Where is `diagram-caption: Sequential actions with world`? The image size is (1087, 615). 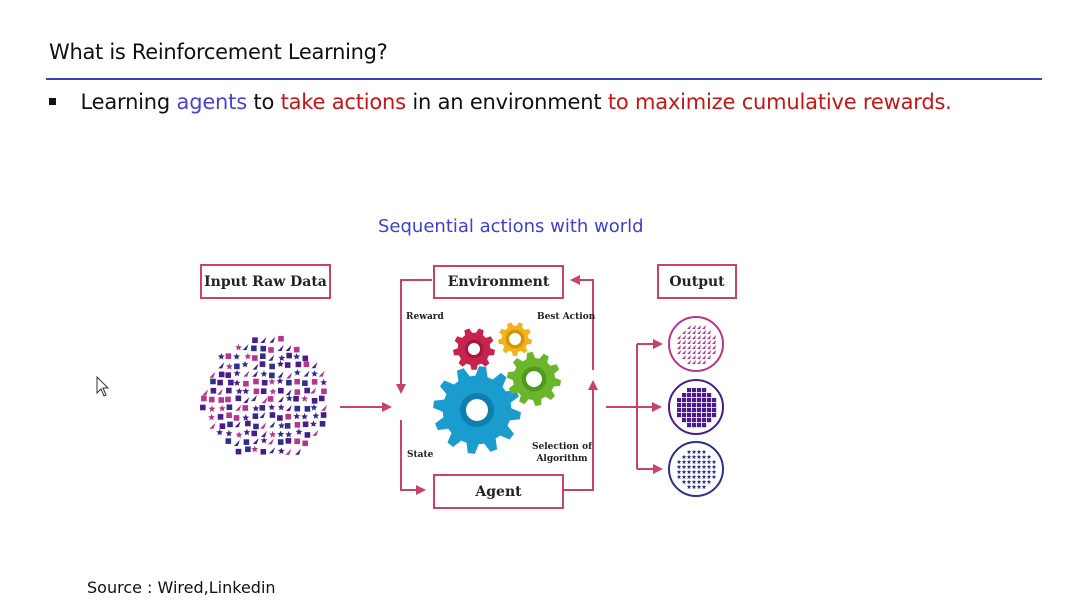
diagram-caption: Sequential actions with world is located at coordinates (511, 226).